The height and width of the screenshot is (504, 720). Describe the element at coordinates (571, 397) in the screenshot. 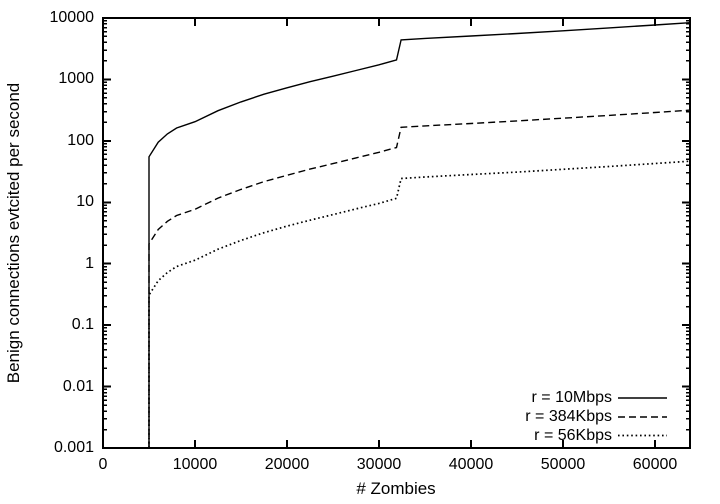

I see `legend-entry-label: r = 10Mbps` at that location.